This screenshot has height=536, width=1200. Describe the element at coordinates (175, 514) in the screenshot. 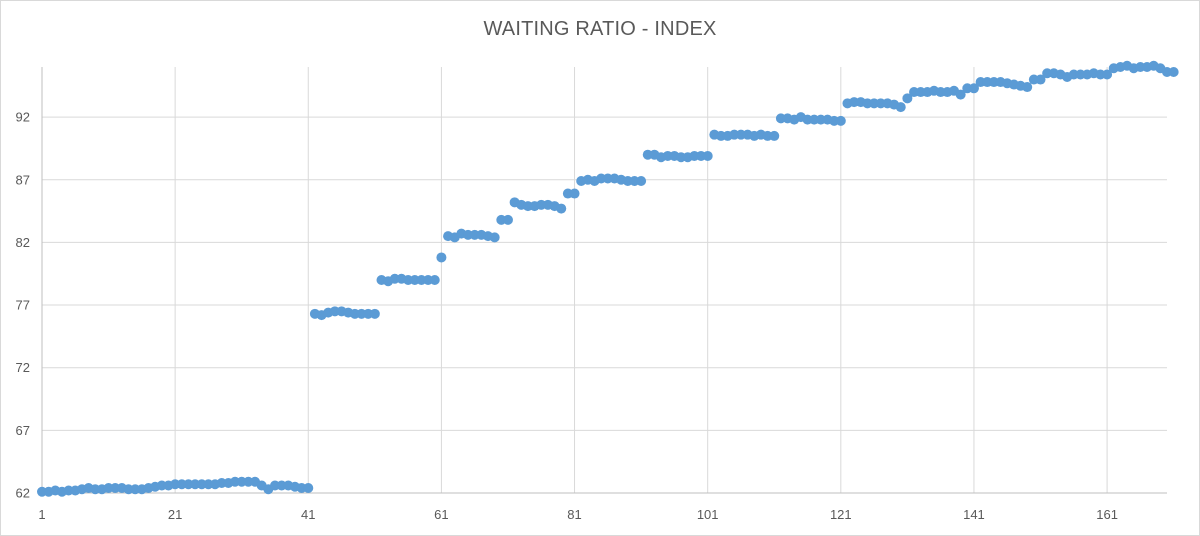

I see `x-tick-label: 21` at that location.